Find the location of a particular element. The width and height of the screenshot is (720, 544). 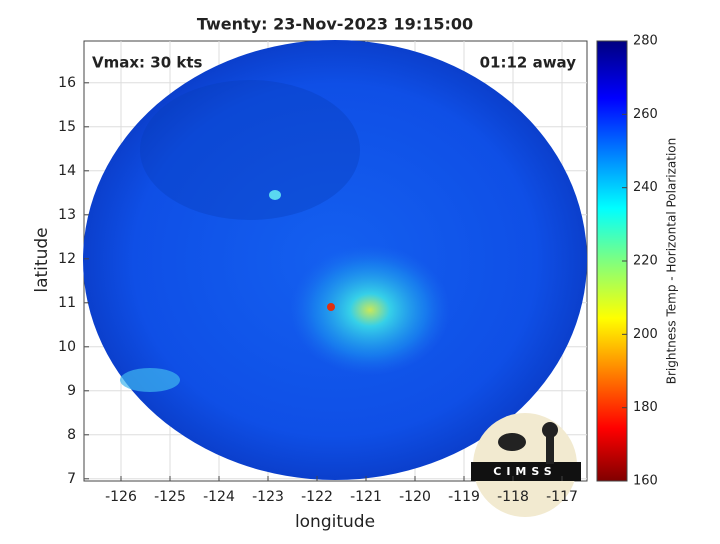

colorbar-tick-label: 260 is located at coordinates (645, 114).